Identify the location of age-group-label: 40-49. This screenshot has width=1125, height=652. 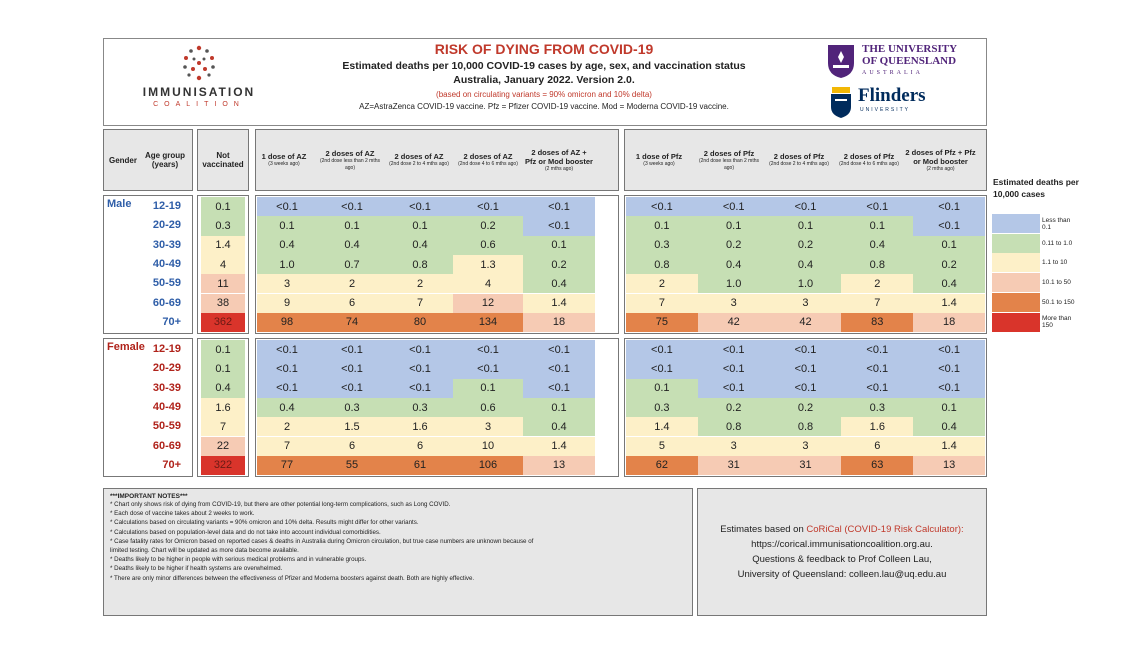
(166, 406).